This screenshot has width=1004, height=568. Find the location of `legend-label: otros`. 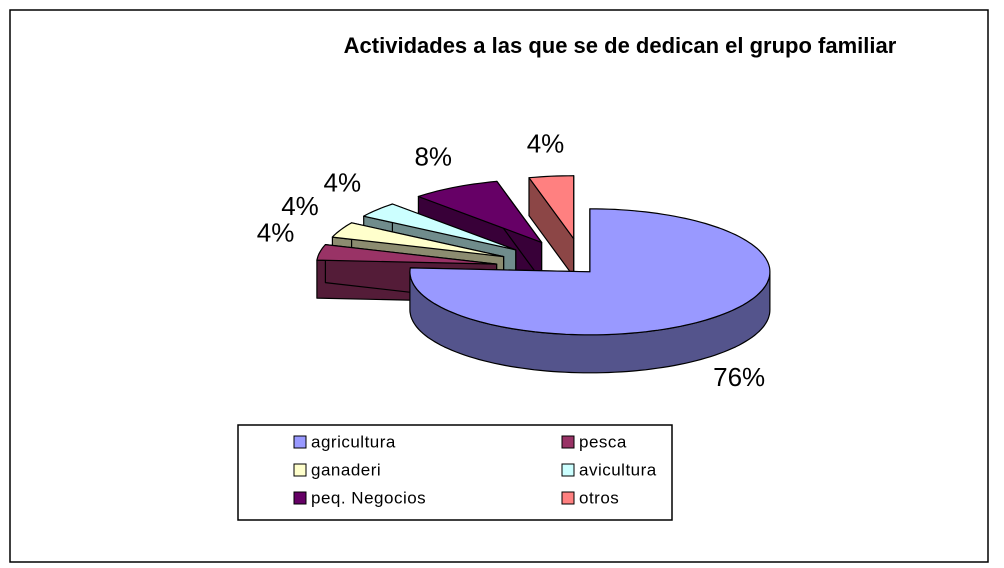

legend-label: otros is located at coordinates (599, 497).